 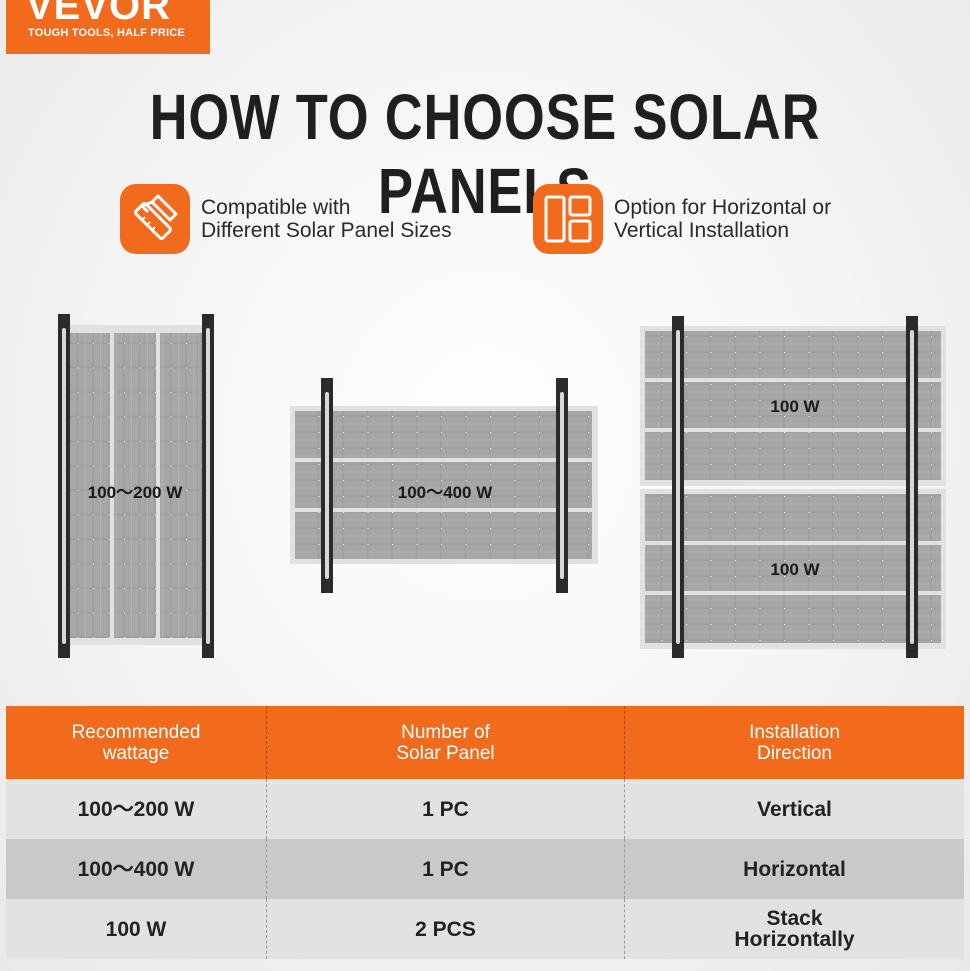 What do you see at coordinates (723, 207) in the screenshot?
I see `feature-installation-line1: Option for Horizontal or` at bounding box center [723, 207].